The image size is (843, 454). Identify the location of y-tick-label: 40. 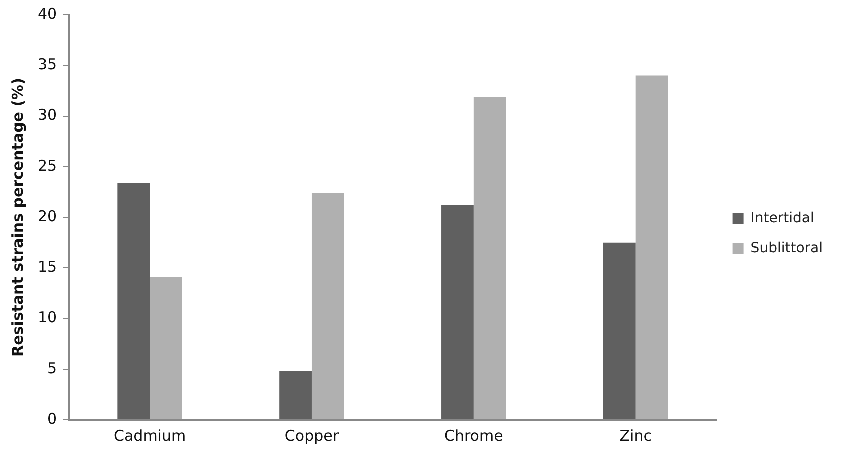
(48, 13).